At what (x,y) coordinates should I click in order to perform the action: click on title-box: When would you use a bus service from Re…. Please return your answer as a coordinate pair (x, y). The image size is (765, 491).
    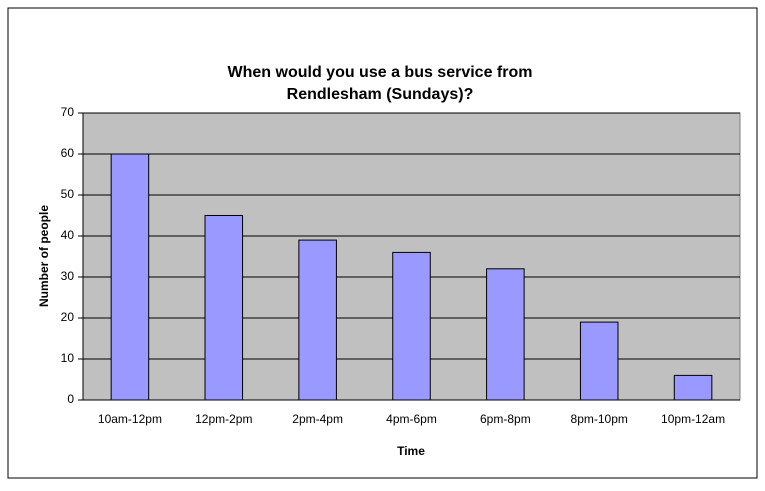
    Looking at the image, I should click on (380, 83).